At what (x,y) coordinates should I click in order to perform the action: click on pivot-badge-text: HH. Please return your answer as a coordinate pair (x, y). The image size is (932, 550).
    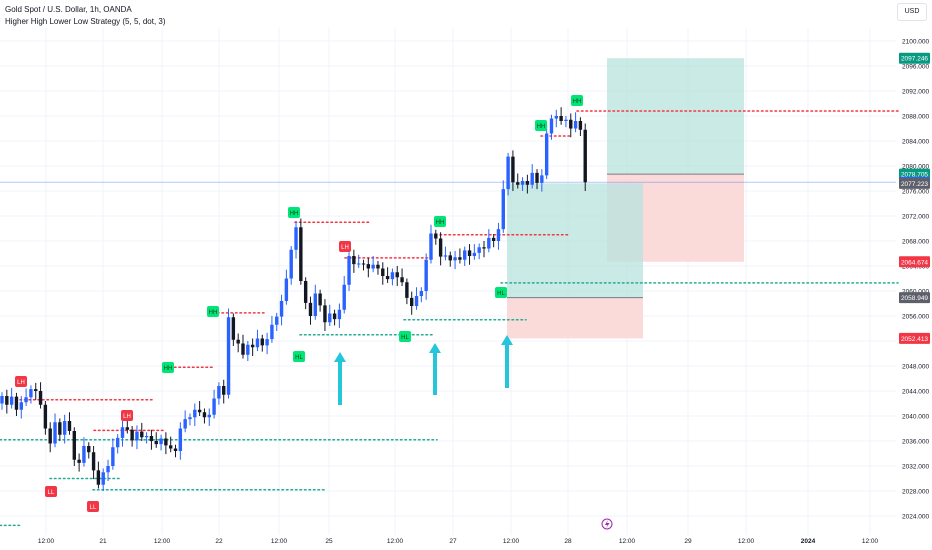
    Looking at the image, I should click on (168, 369).